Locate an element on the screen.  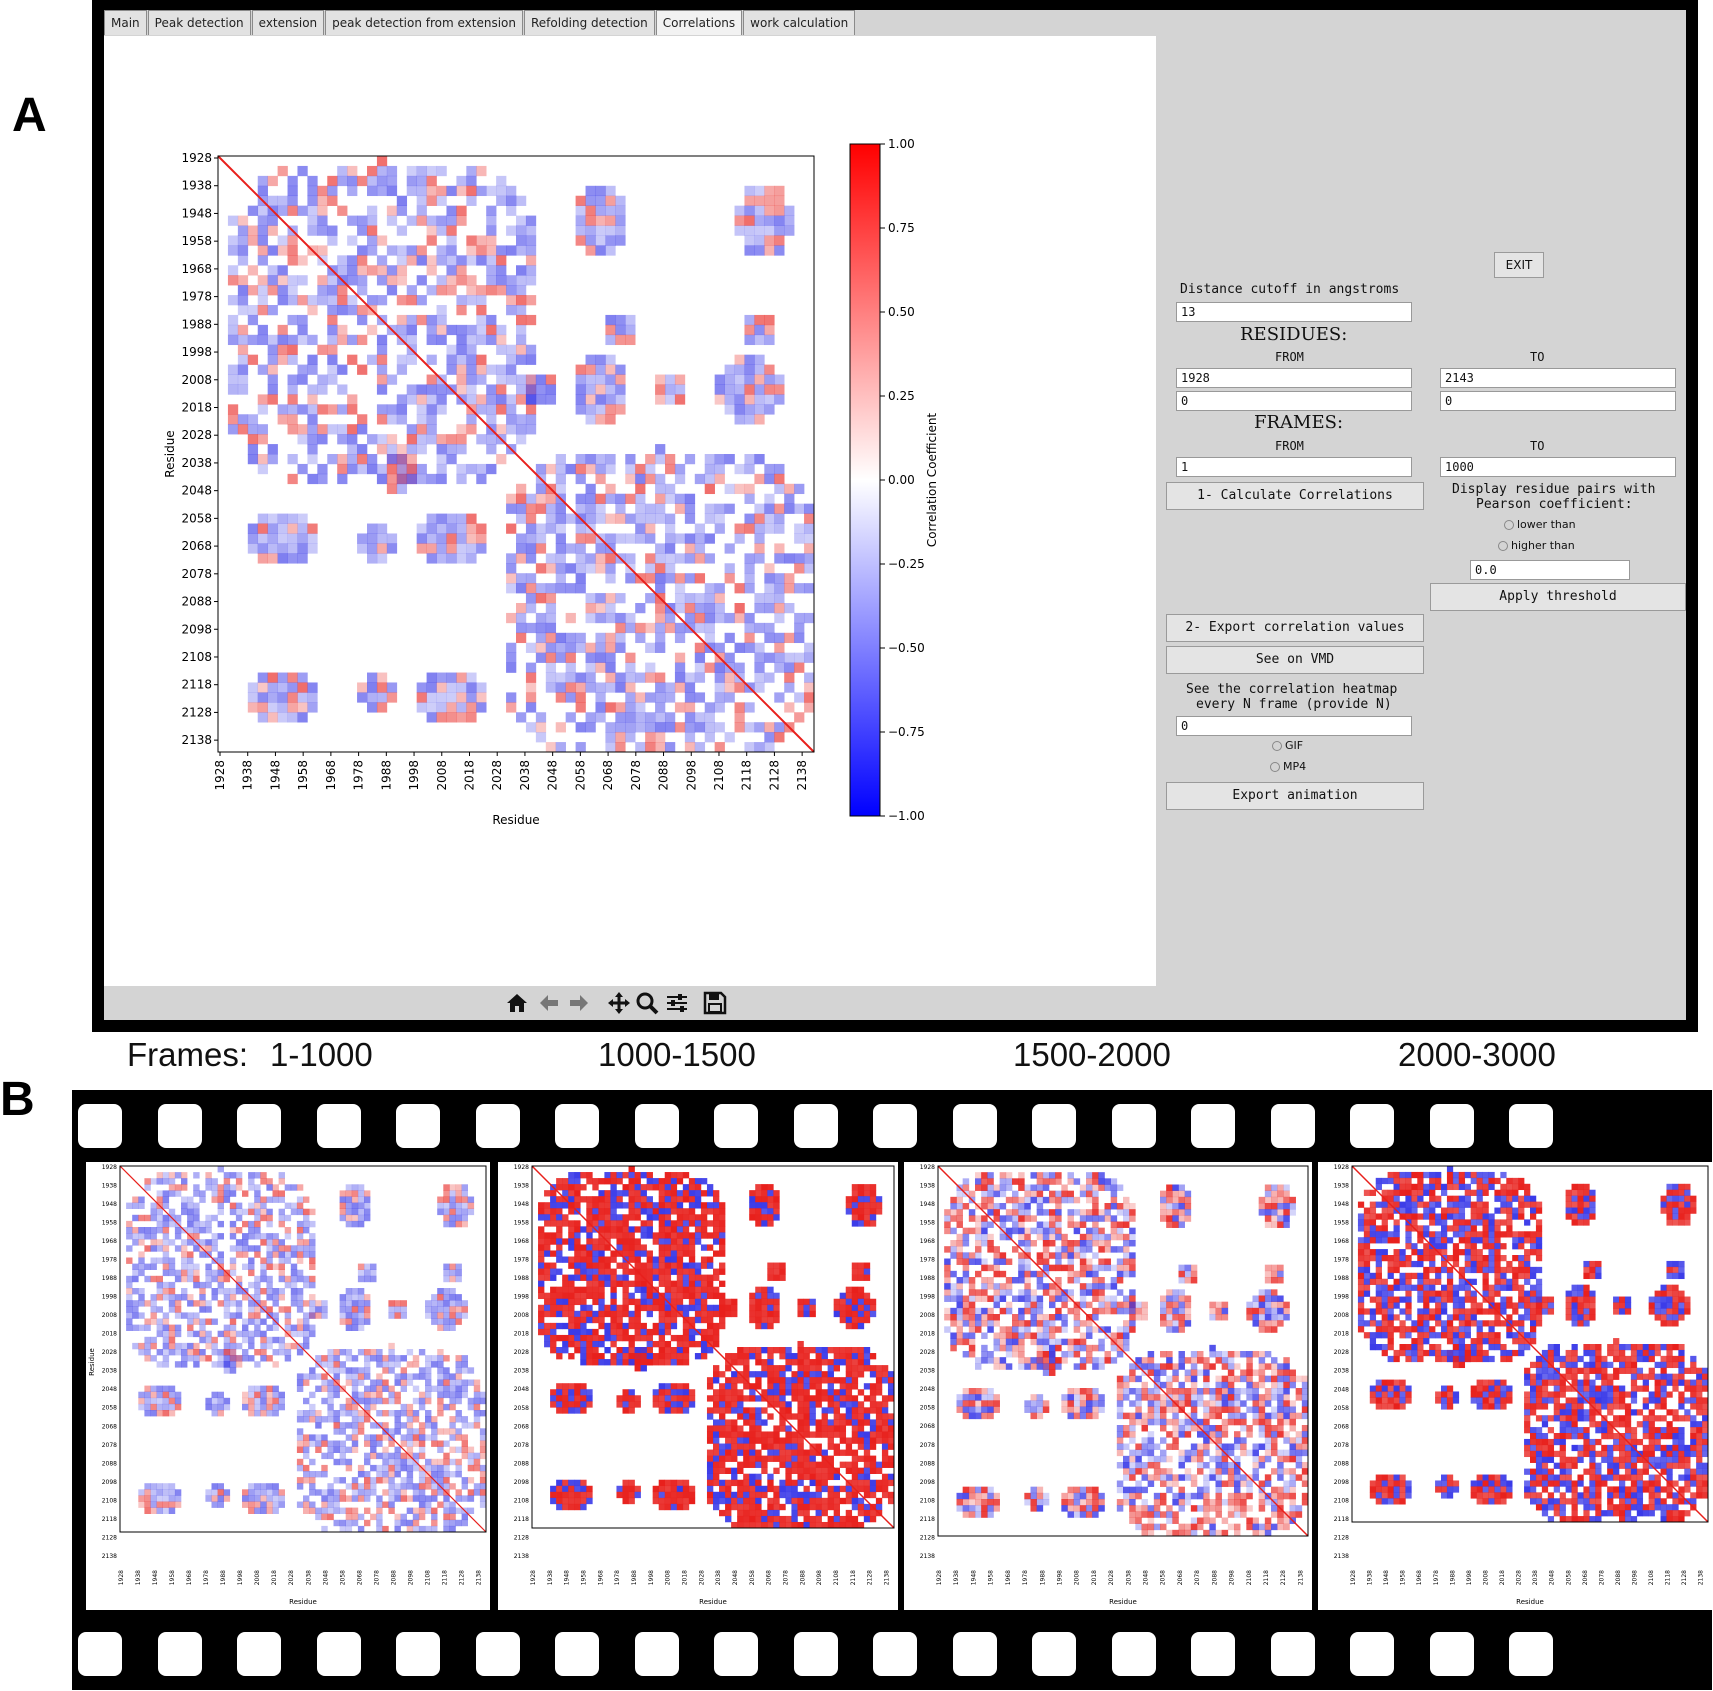
tab-work-calculation: work calculation is located at coordinates (799, 22).